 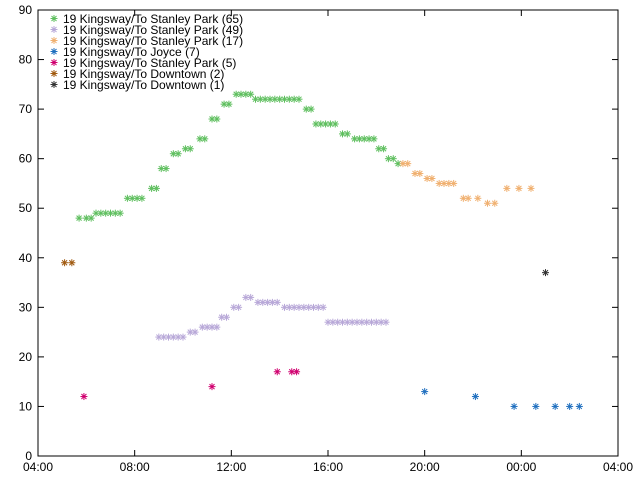 I want to click on y-tick-label: 0, so click(x=28, y=456).